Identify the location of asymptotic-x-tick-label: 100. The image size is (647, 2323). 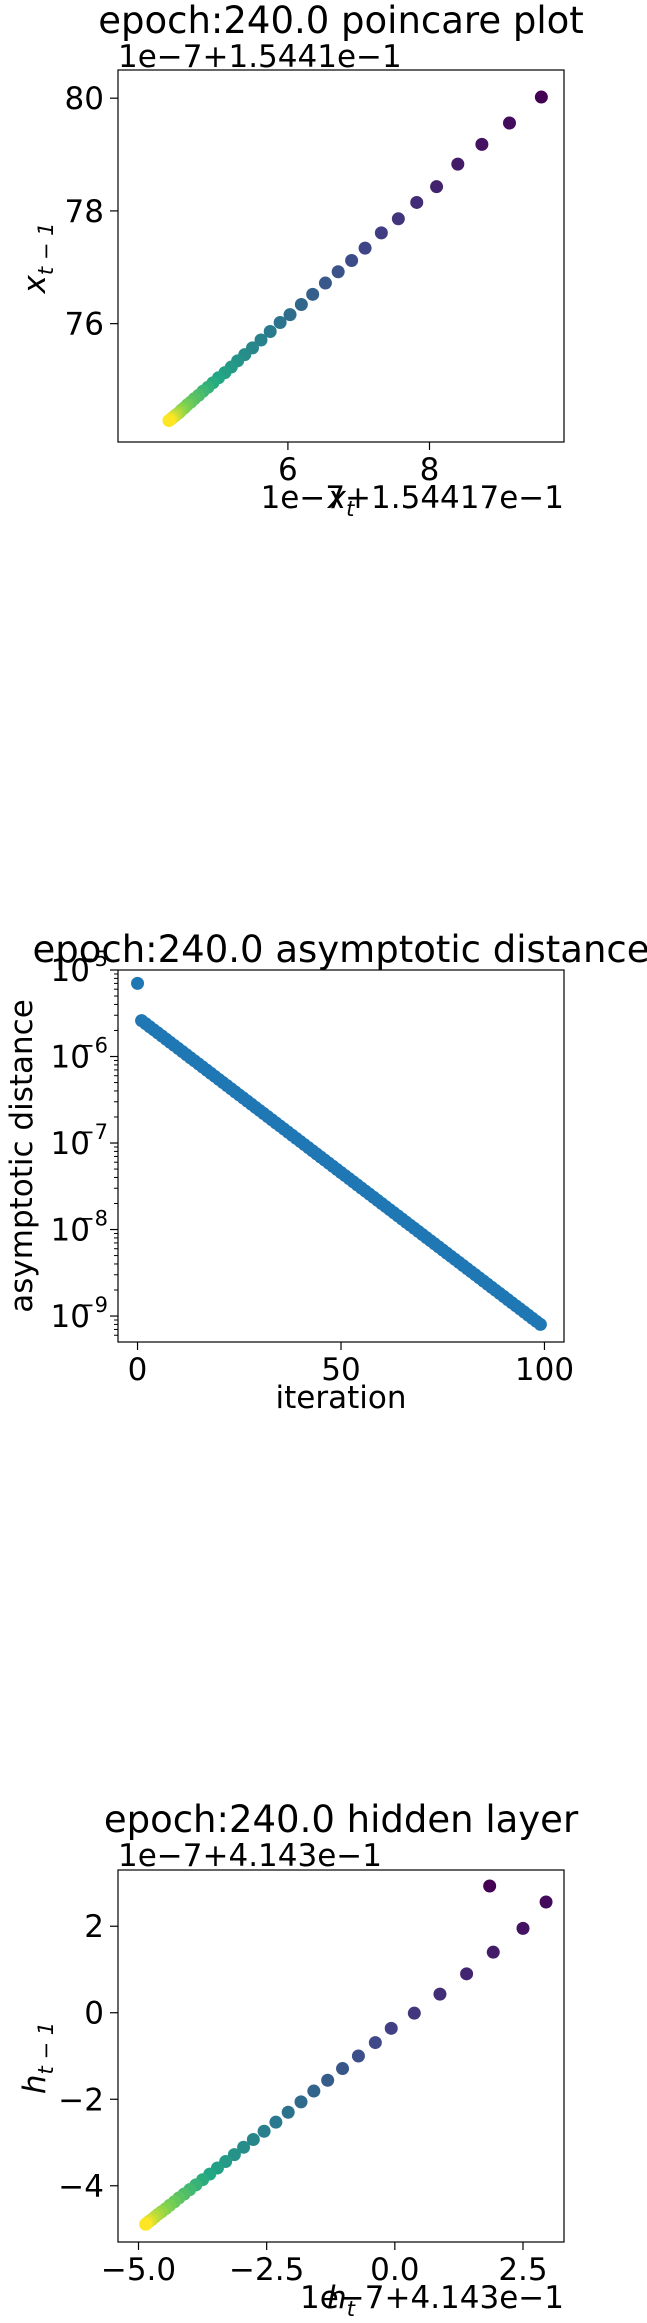
(544, 1370).